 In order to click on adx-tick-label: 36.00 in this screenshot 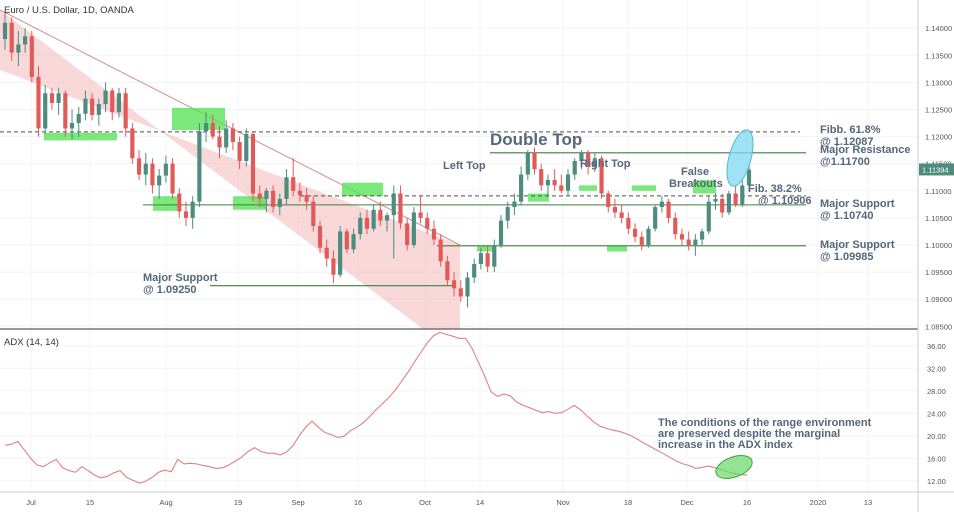, I will do `click(936, 346)`.